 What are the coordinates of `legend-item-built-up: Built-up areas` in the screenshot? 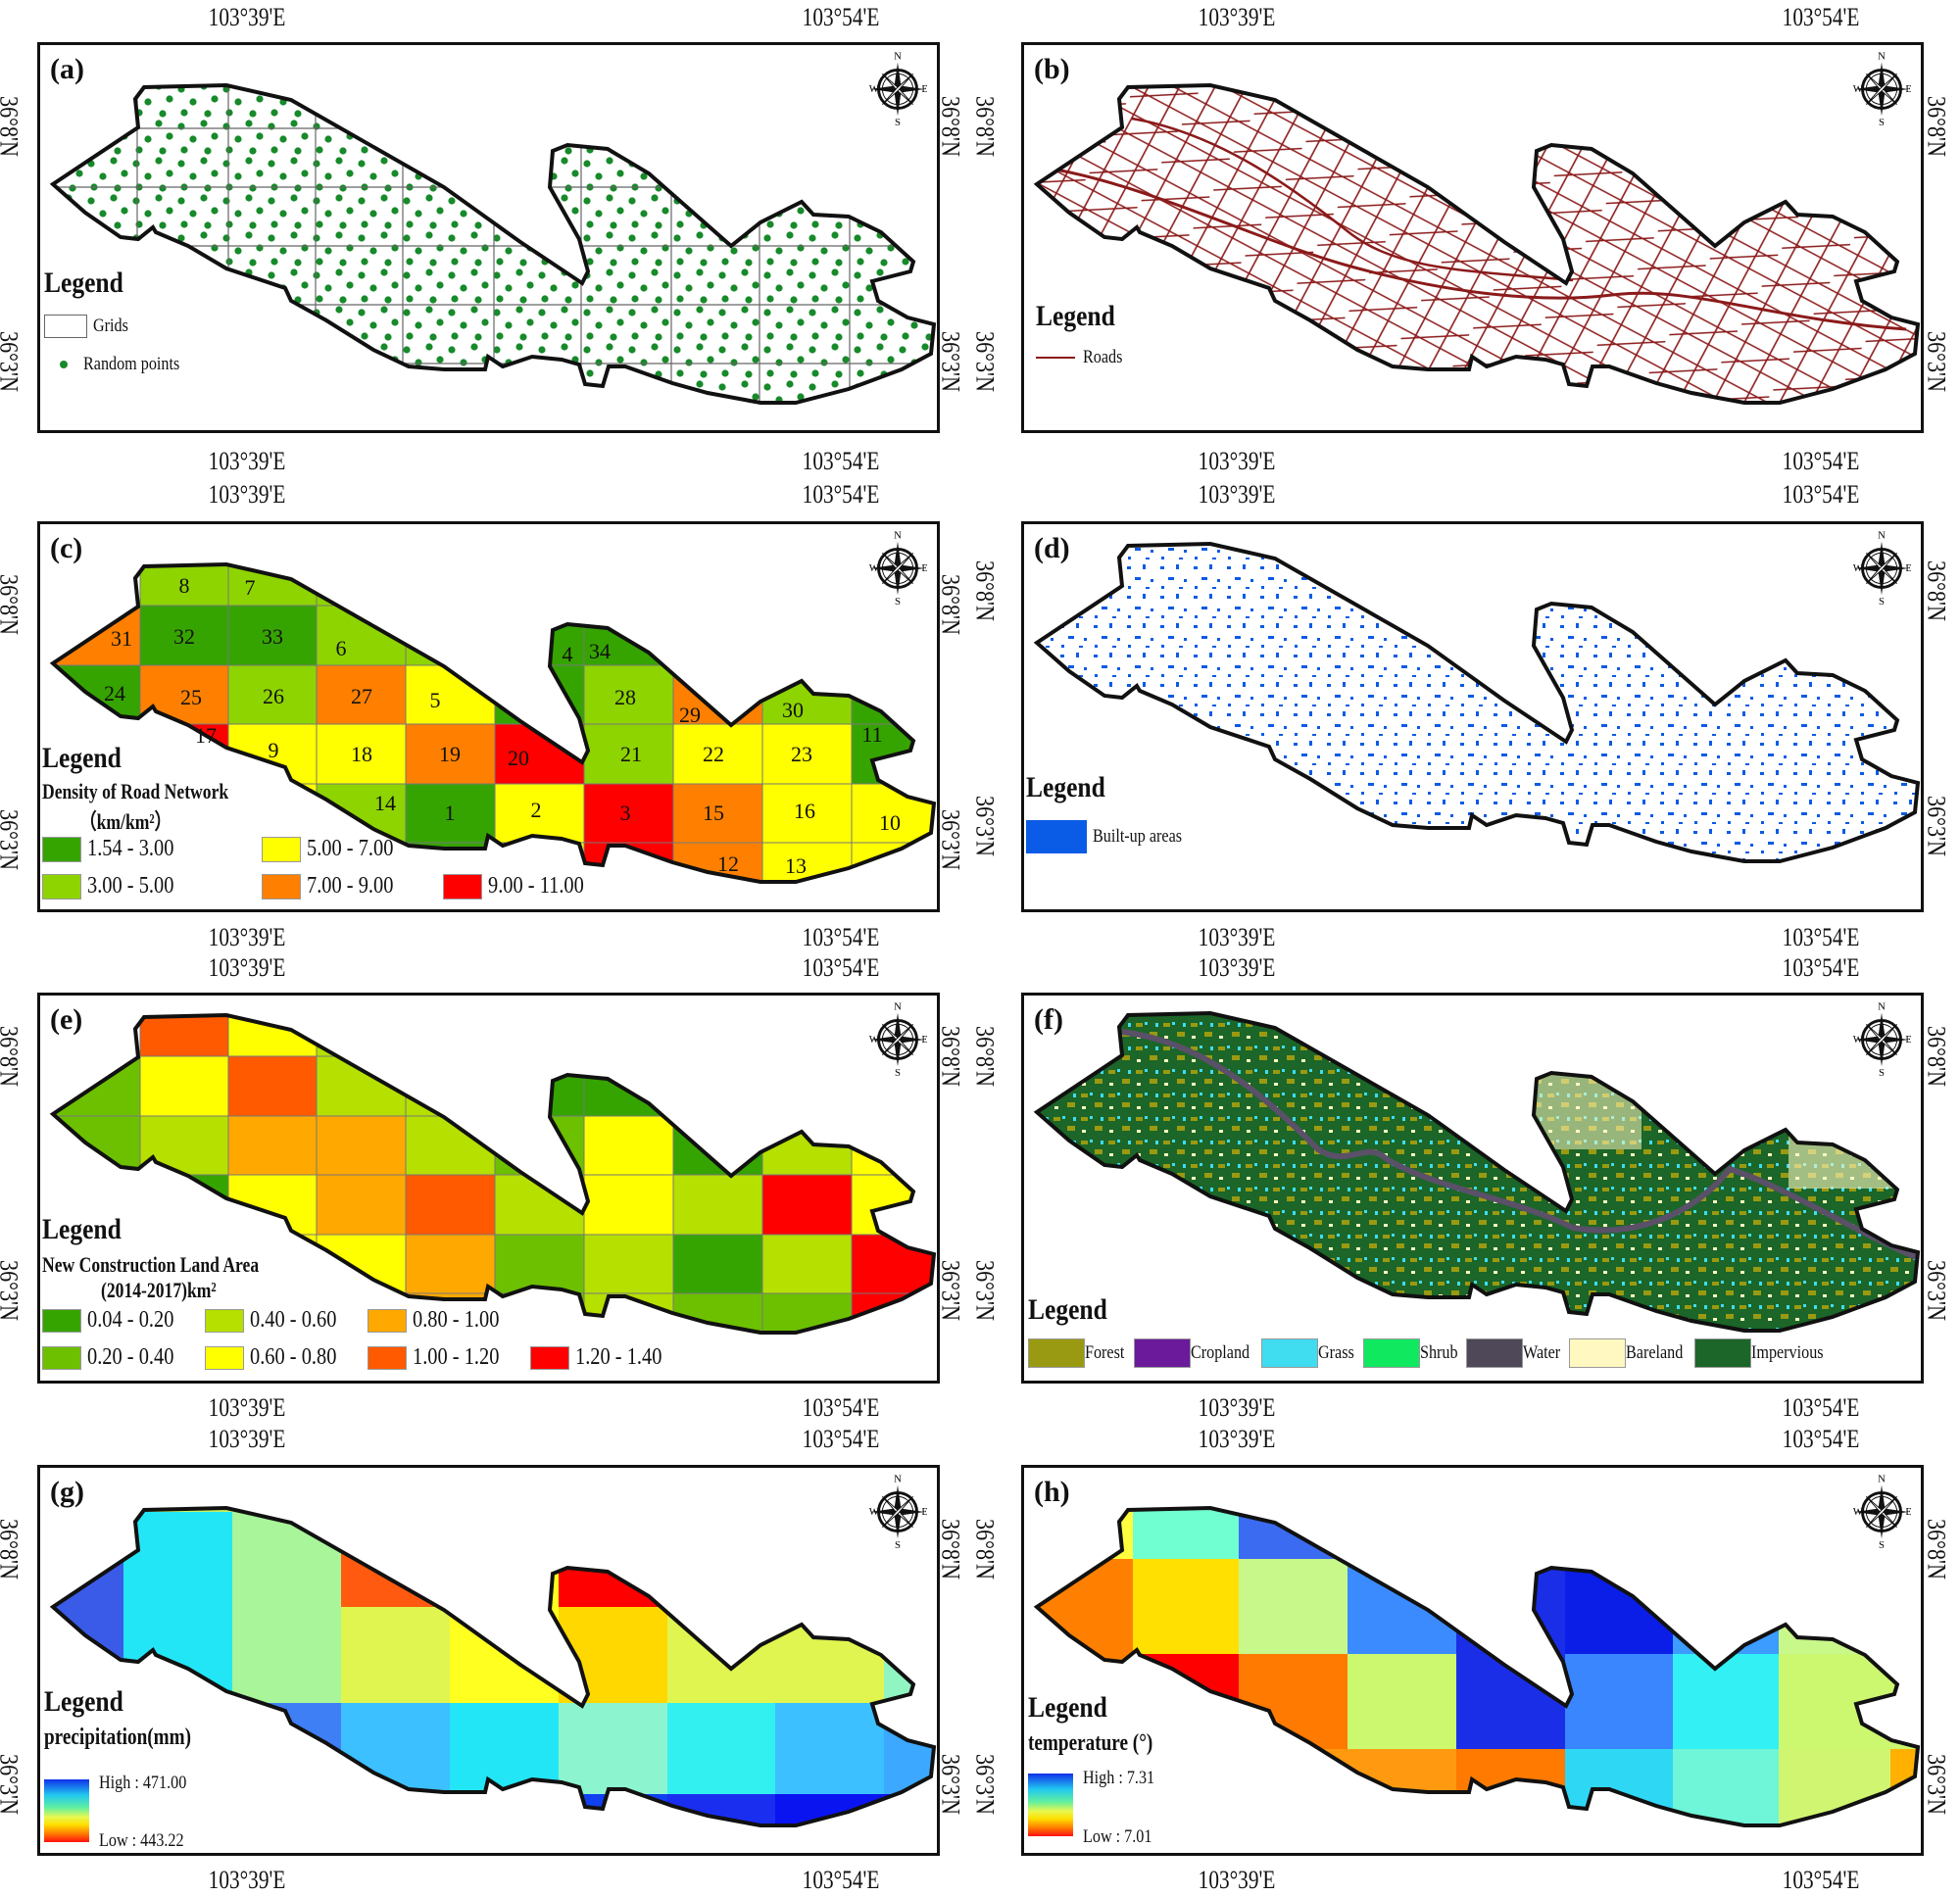 It's located at (1112, 837).